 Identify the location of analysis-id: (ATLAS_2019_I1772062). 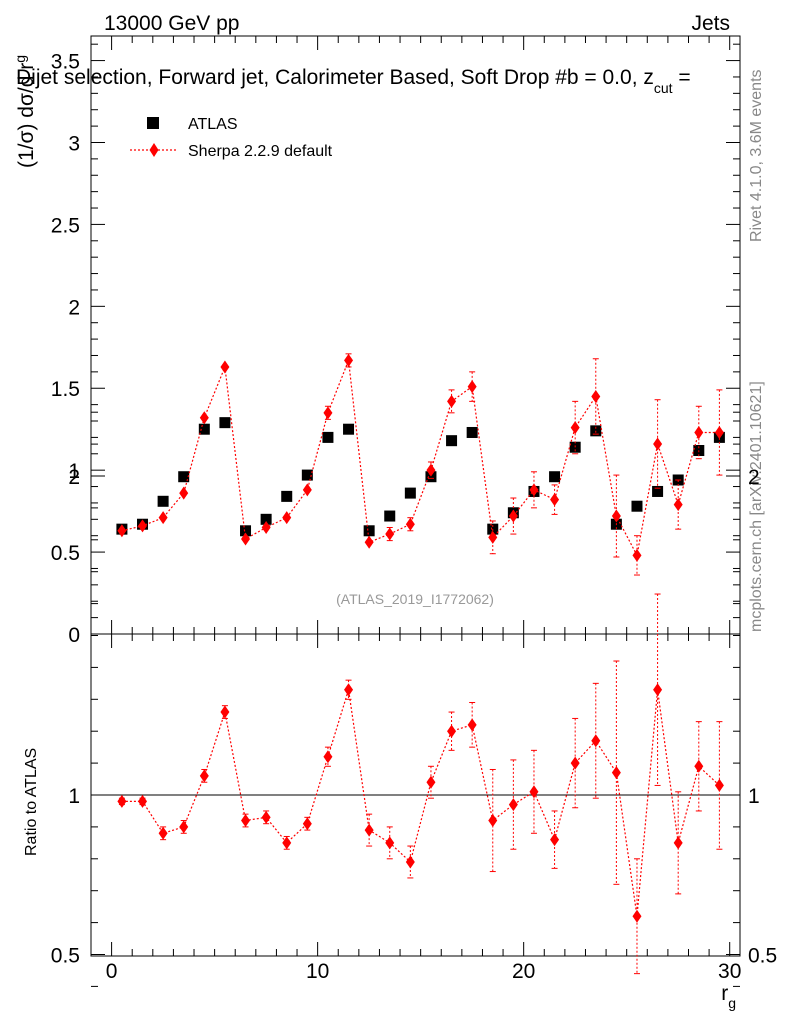
(415, 599).